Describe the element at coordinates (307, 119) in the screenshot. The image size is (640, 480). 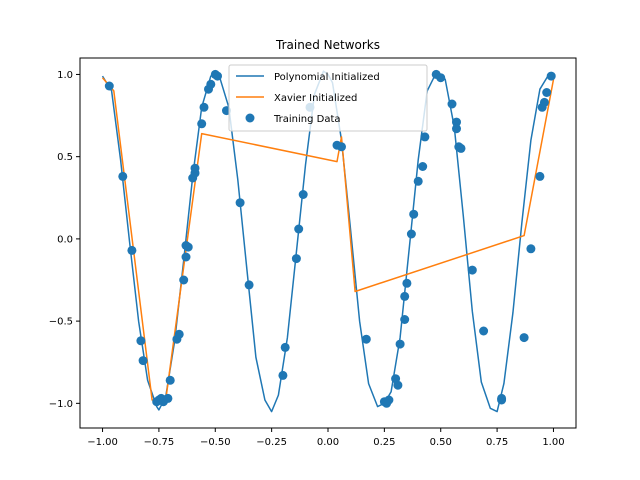
I see `legend-label-training-data: Training Data` at that location.